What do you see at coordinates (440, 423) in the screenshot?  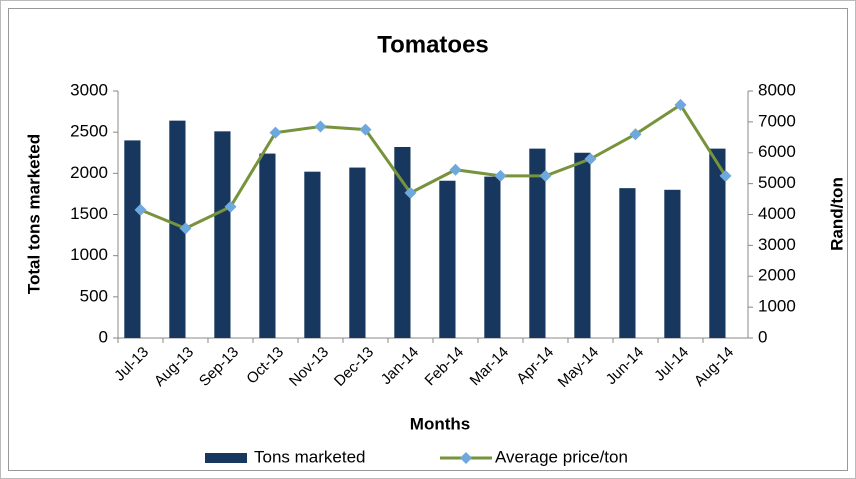 I see `x-axis-label: Months` at bounding box center [440, 423].